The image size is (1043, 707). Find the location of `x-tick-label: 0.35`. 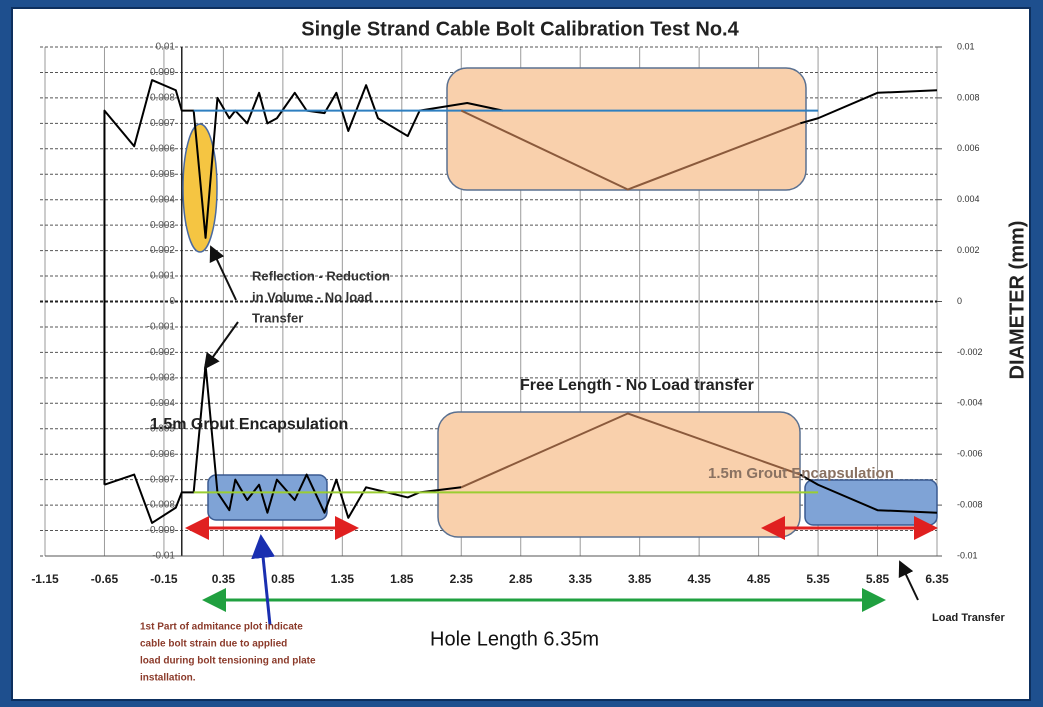

x-tick-label: 0.35 is located at coordinates (224, 579).